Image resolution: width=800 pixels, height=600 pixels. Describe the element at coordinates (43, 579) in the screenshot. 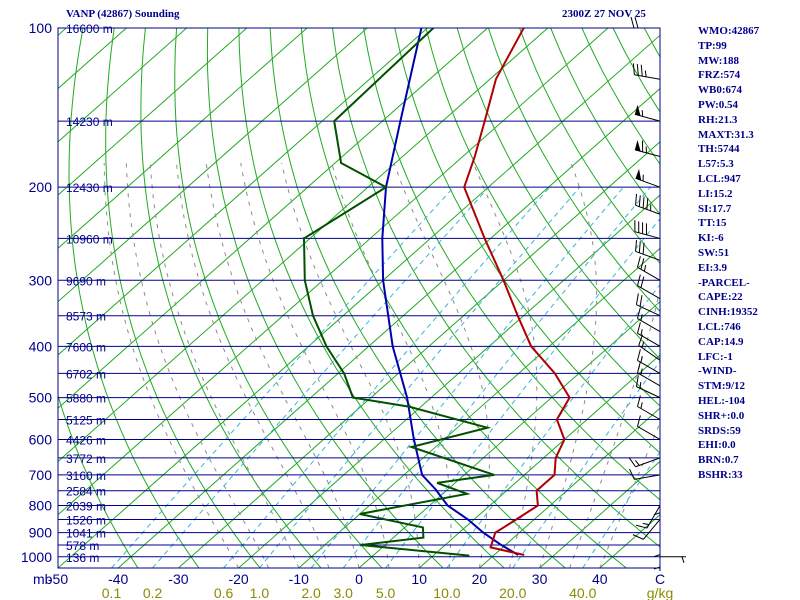

I see `pressure-unit-label: mb` at that location.